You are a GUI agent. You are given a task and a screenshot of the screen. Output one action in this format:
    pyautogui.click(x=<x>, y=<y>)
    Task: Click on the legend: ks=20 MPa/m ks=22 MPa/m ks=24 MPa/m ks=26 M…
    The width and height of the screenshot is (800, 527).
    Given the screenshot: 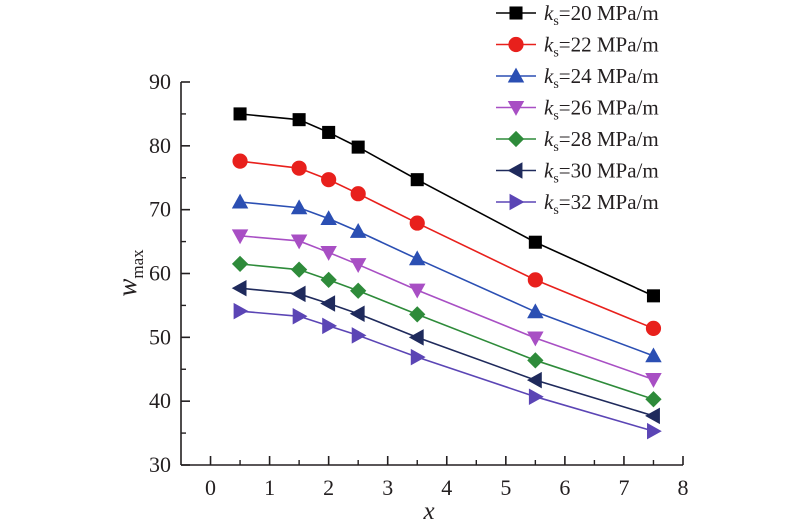 What is the action you would take?
    pyautogui.click(x=577, y=109)
    